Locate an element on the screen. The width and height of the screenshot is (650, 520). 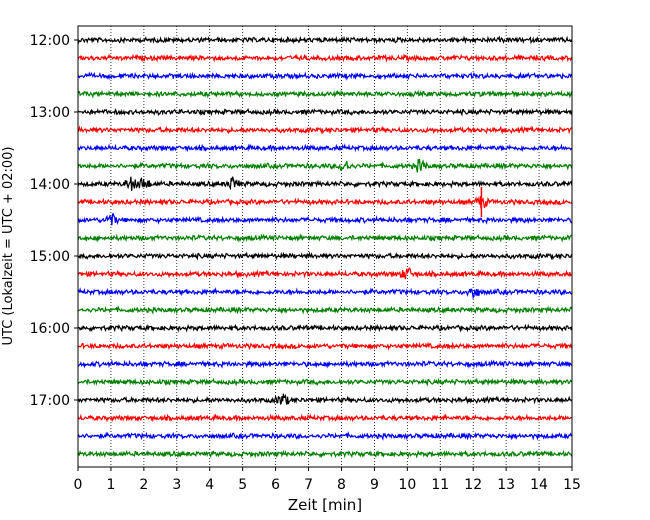
y-axis-label: UTC (Lokalzeit = UTC + 02:00) is located at coordinates (8, 246).